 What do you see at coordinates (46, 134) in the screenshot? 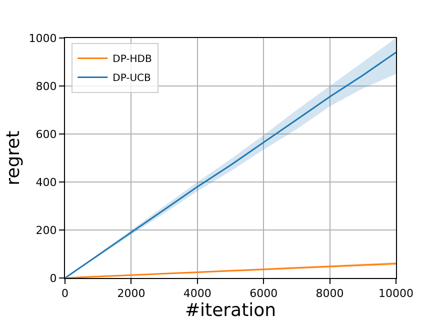
I see `y-tick-label: 600` at bounding box center [46, 134].